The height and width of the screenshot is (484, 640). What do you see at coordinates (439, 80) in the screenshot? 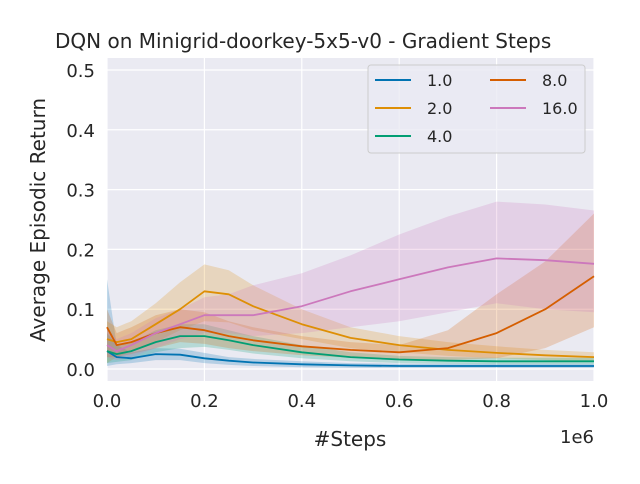
I see `legend-label-1.0: 1.0` at bounding box center [439, 80].